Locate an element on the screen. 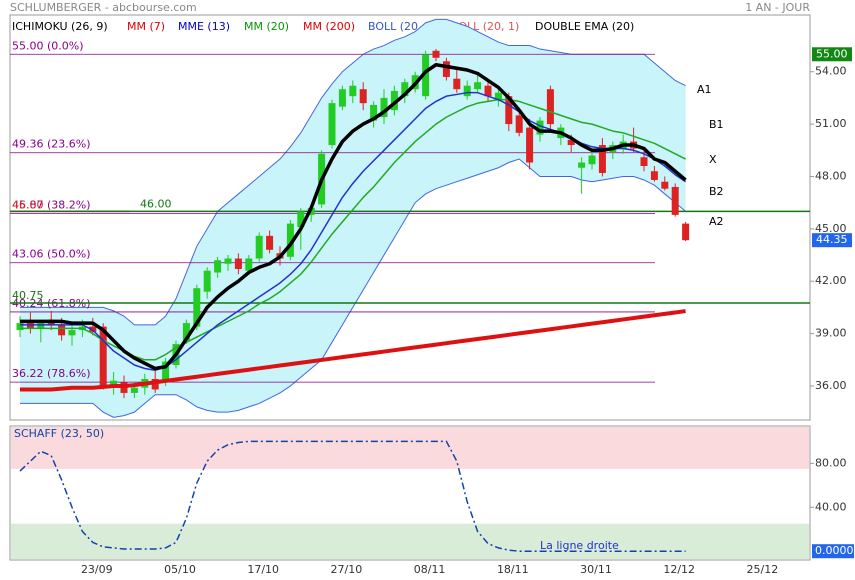 This screenshot has height=580, width=855. x-tick-label: 27/10 is located at coordinates (347, 569).